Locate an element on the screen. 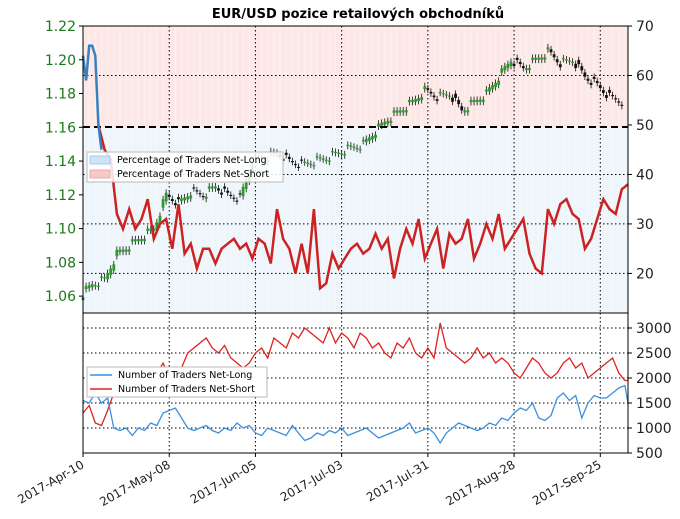 The width and height of the screenshot is (680, 519). net-long-percentage-line is located at coordinates (92, 97).